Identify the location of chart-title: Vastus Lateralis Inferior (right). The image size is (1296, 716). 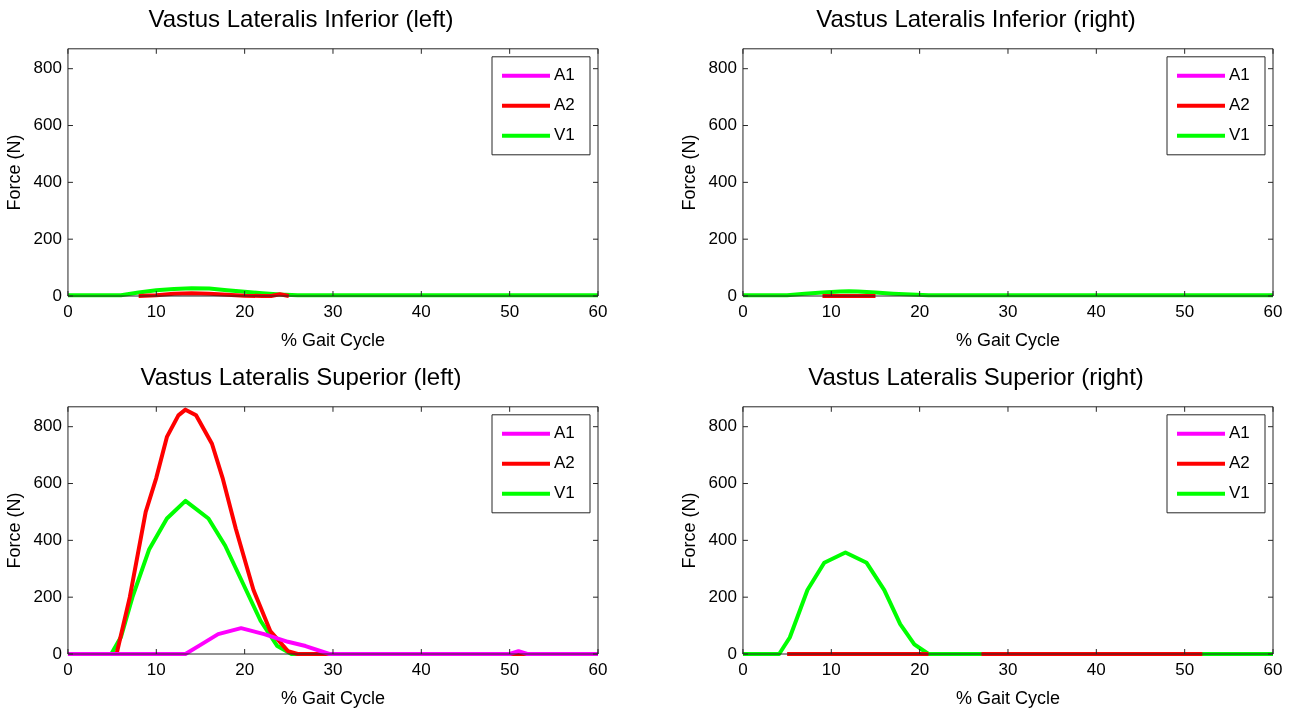
(976, 19).